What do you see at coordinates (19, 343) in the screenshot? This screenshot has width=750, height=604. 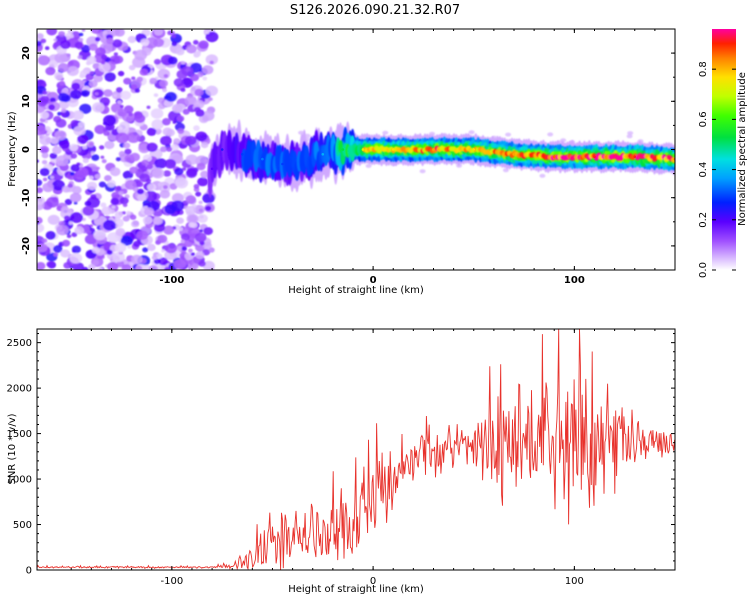 I see `snr-ytick-label: 2500` at bounding box center [19, 343].